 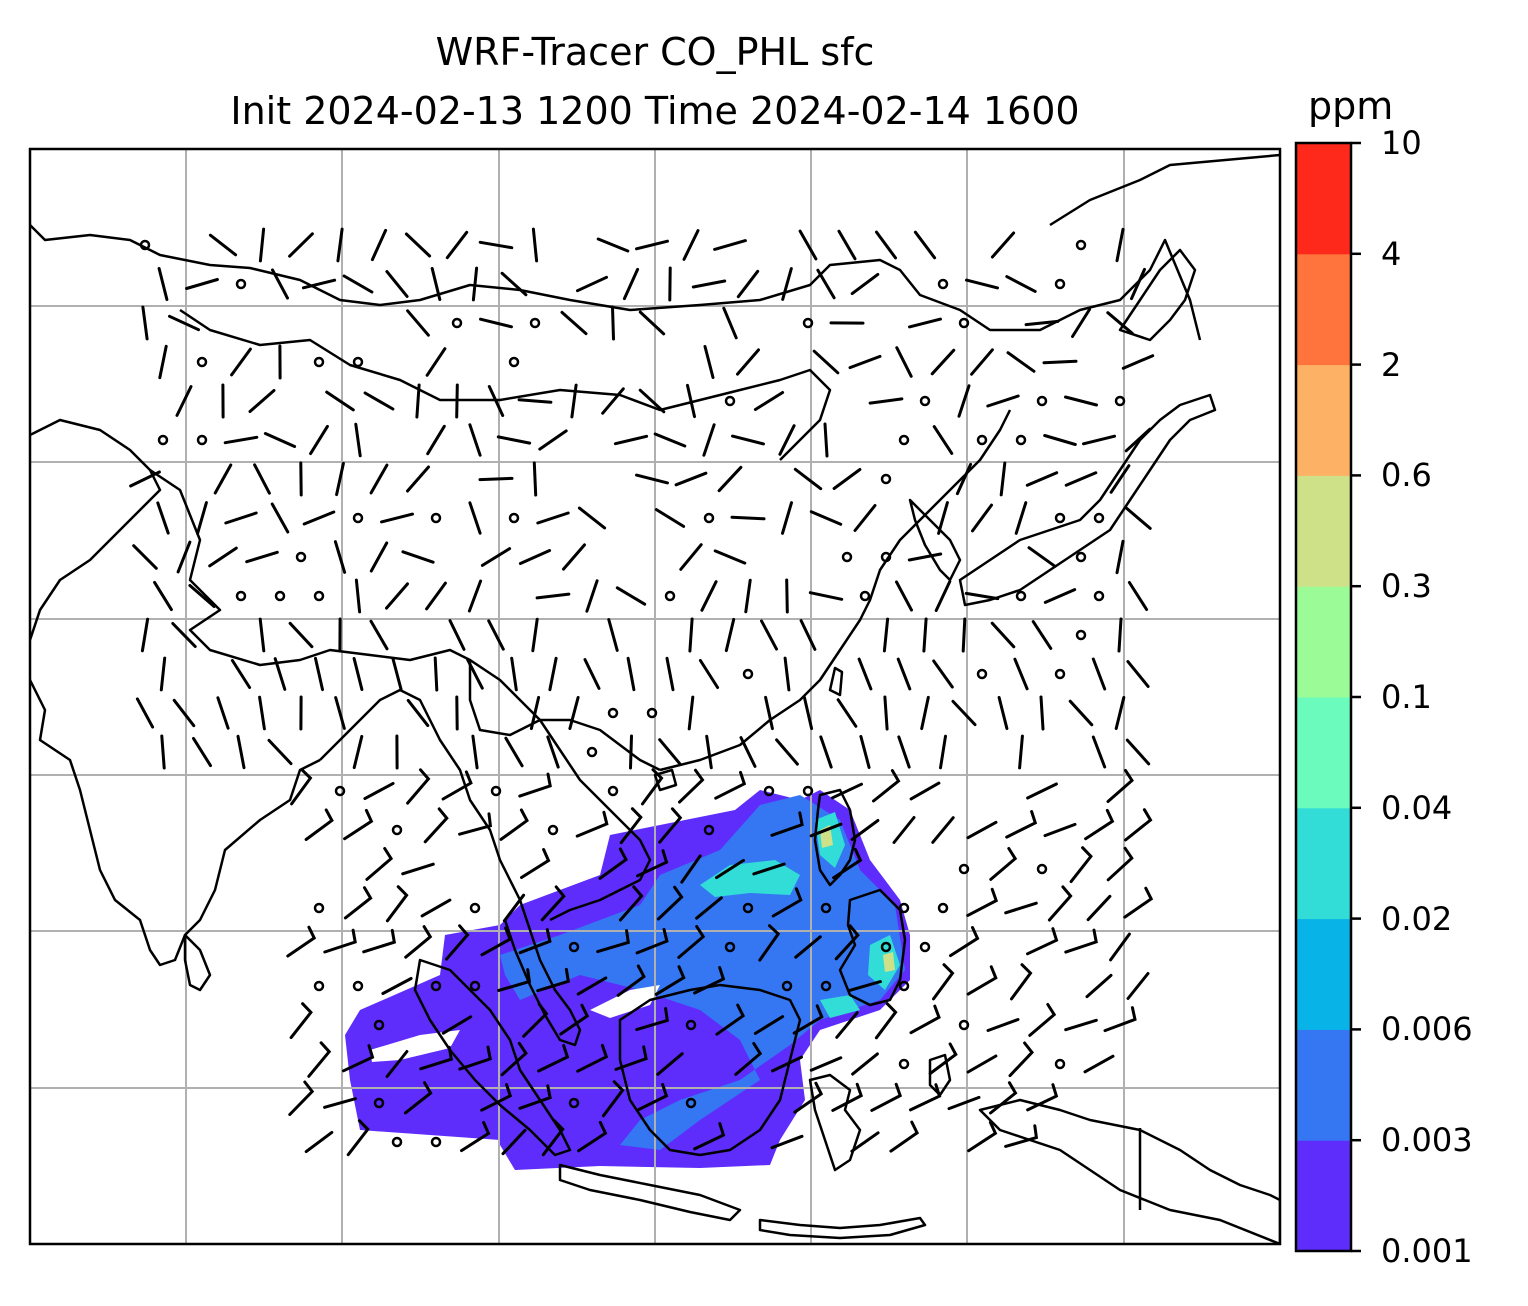 What do you see at coordinates (1391, 253) in the screenshot?
I see `colorbar-tick-label: 4` at bounding box center [1391, 253].